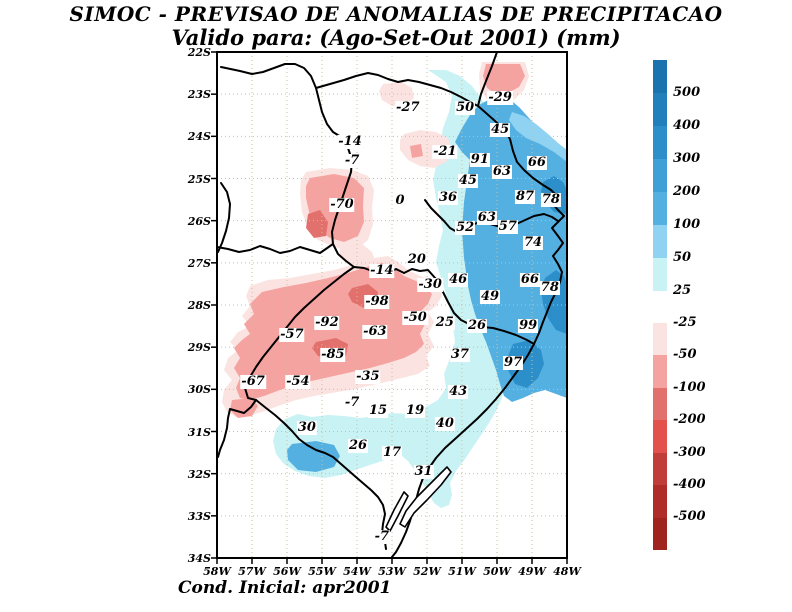 The image size is (792, 612). Describe the element at coordinates (392, 452) in the screenshot. I see `station-value: 17` at that location.